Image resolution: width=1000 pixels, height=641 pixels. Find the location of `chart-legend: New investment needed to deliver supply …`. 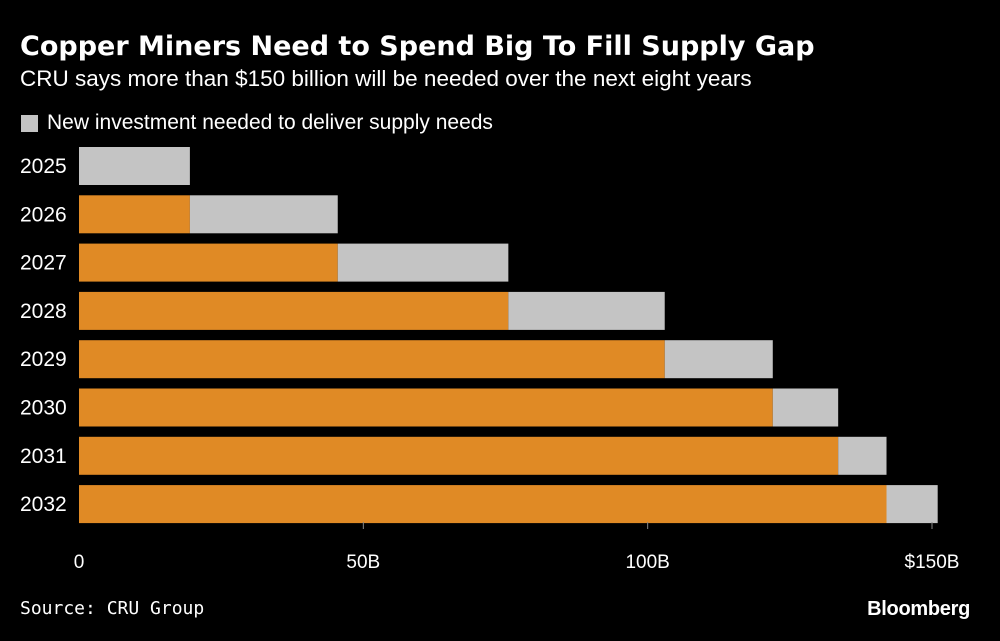

chart-legend: New investment needed to deliver supply … is located at coordinates (257, 123).